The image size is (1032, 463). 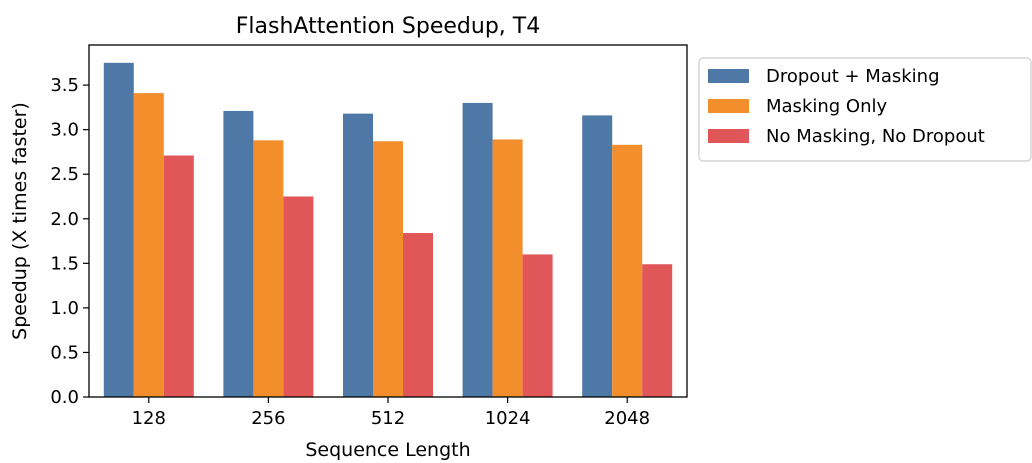 I want to click on x-tick-label: 2048, so click(x=627, y=418).